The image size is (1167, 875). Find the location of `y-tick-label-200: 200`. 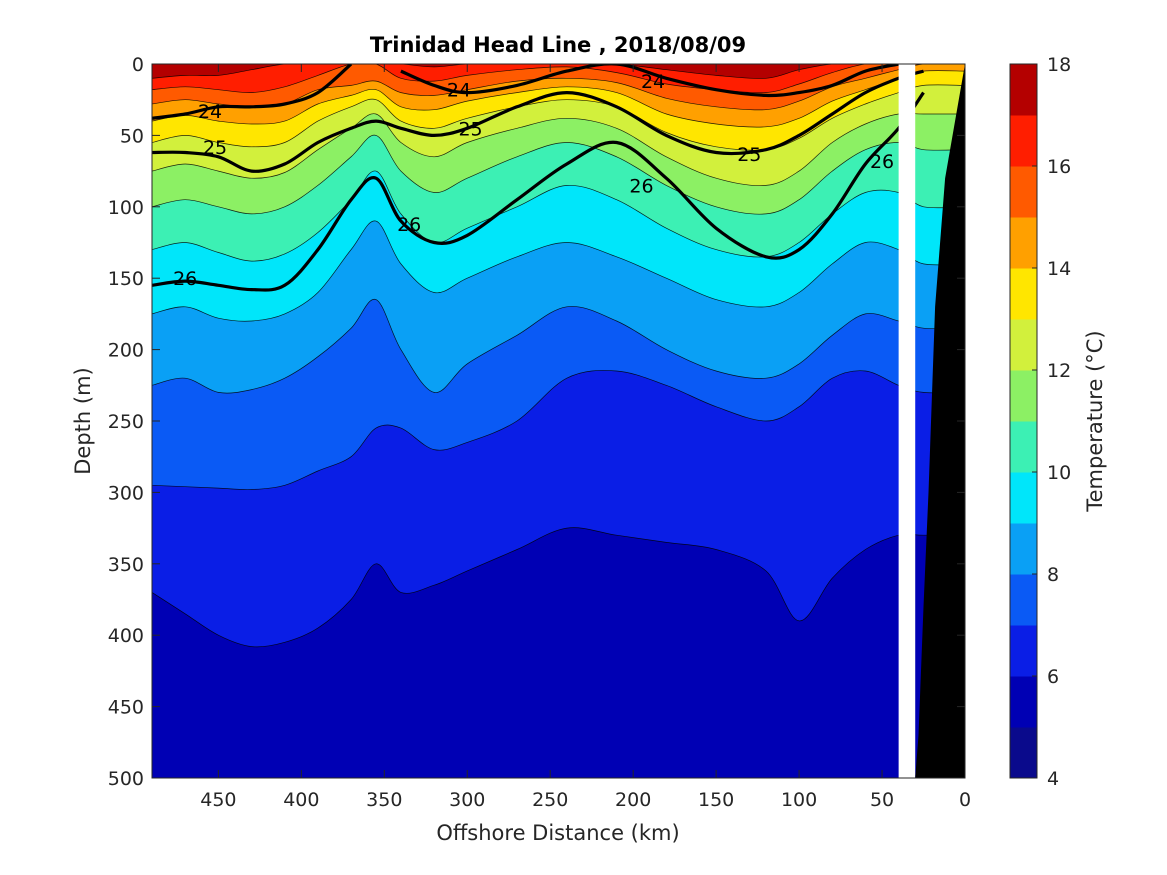

y-tick-label-200: 200 is located at coordinates (126, 351).